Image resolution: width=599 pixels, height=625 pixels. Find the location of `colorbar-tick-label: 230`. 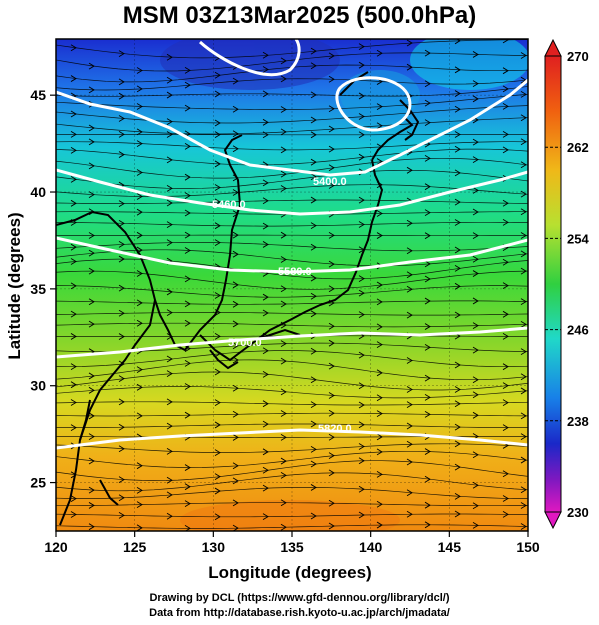

colorbar-tick-label: 230 is located at coordinates (578, 512).